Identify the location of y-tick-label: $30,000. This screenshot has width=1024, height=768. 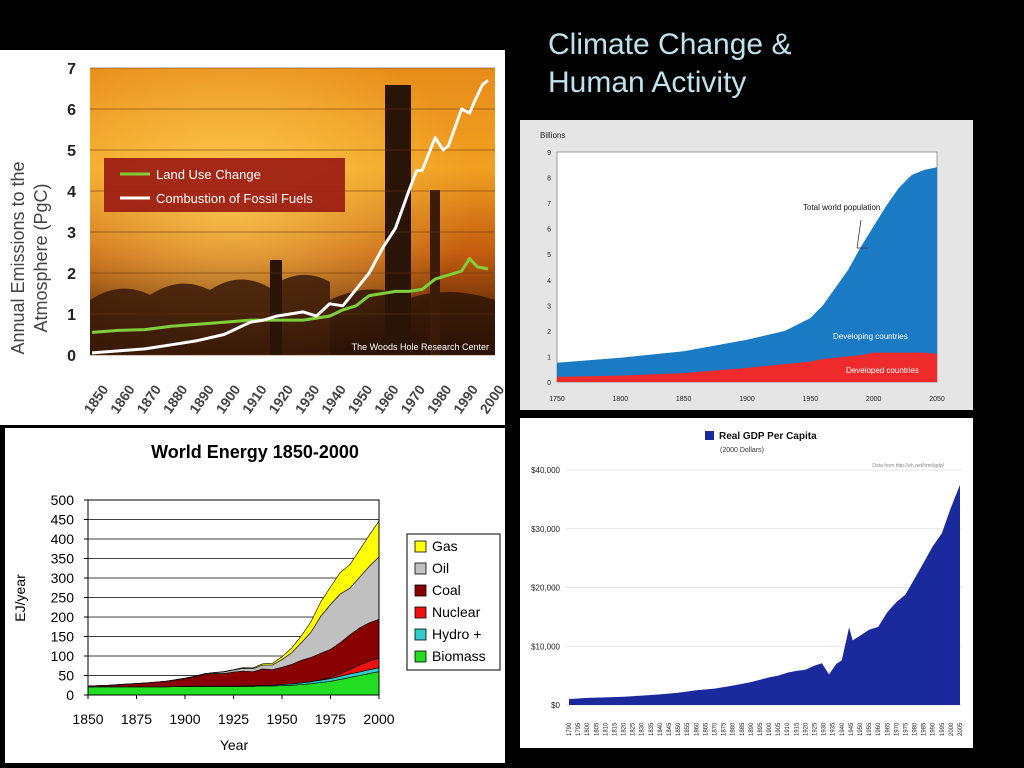
(545, 529).